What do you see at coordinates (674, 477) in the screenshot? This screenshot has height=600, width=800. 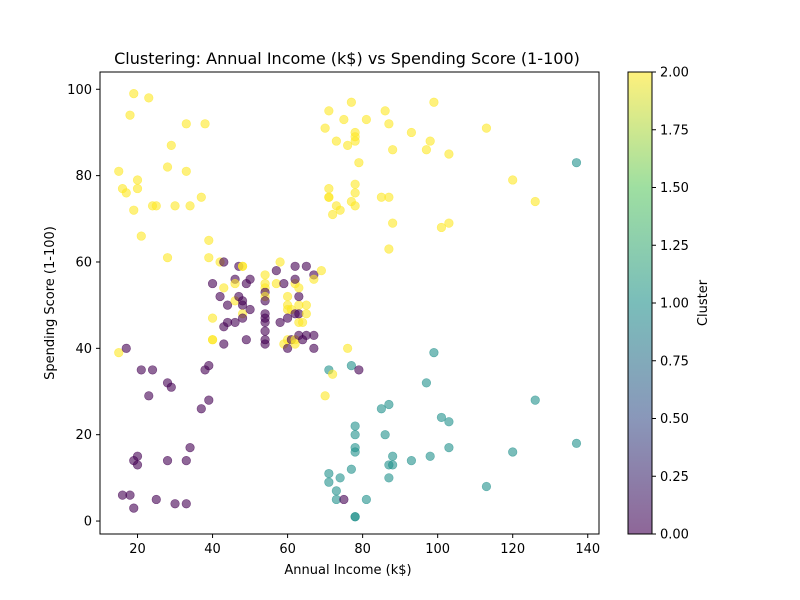 I see `colorbar-tick-label: 0.25` at bounding box center [674, 477].